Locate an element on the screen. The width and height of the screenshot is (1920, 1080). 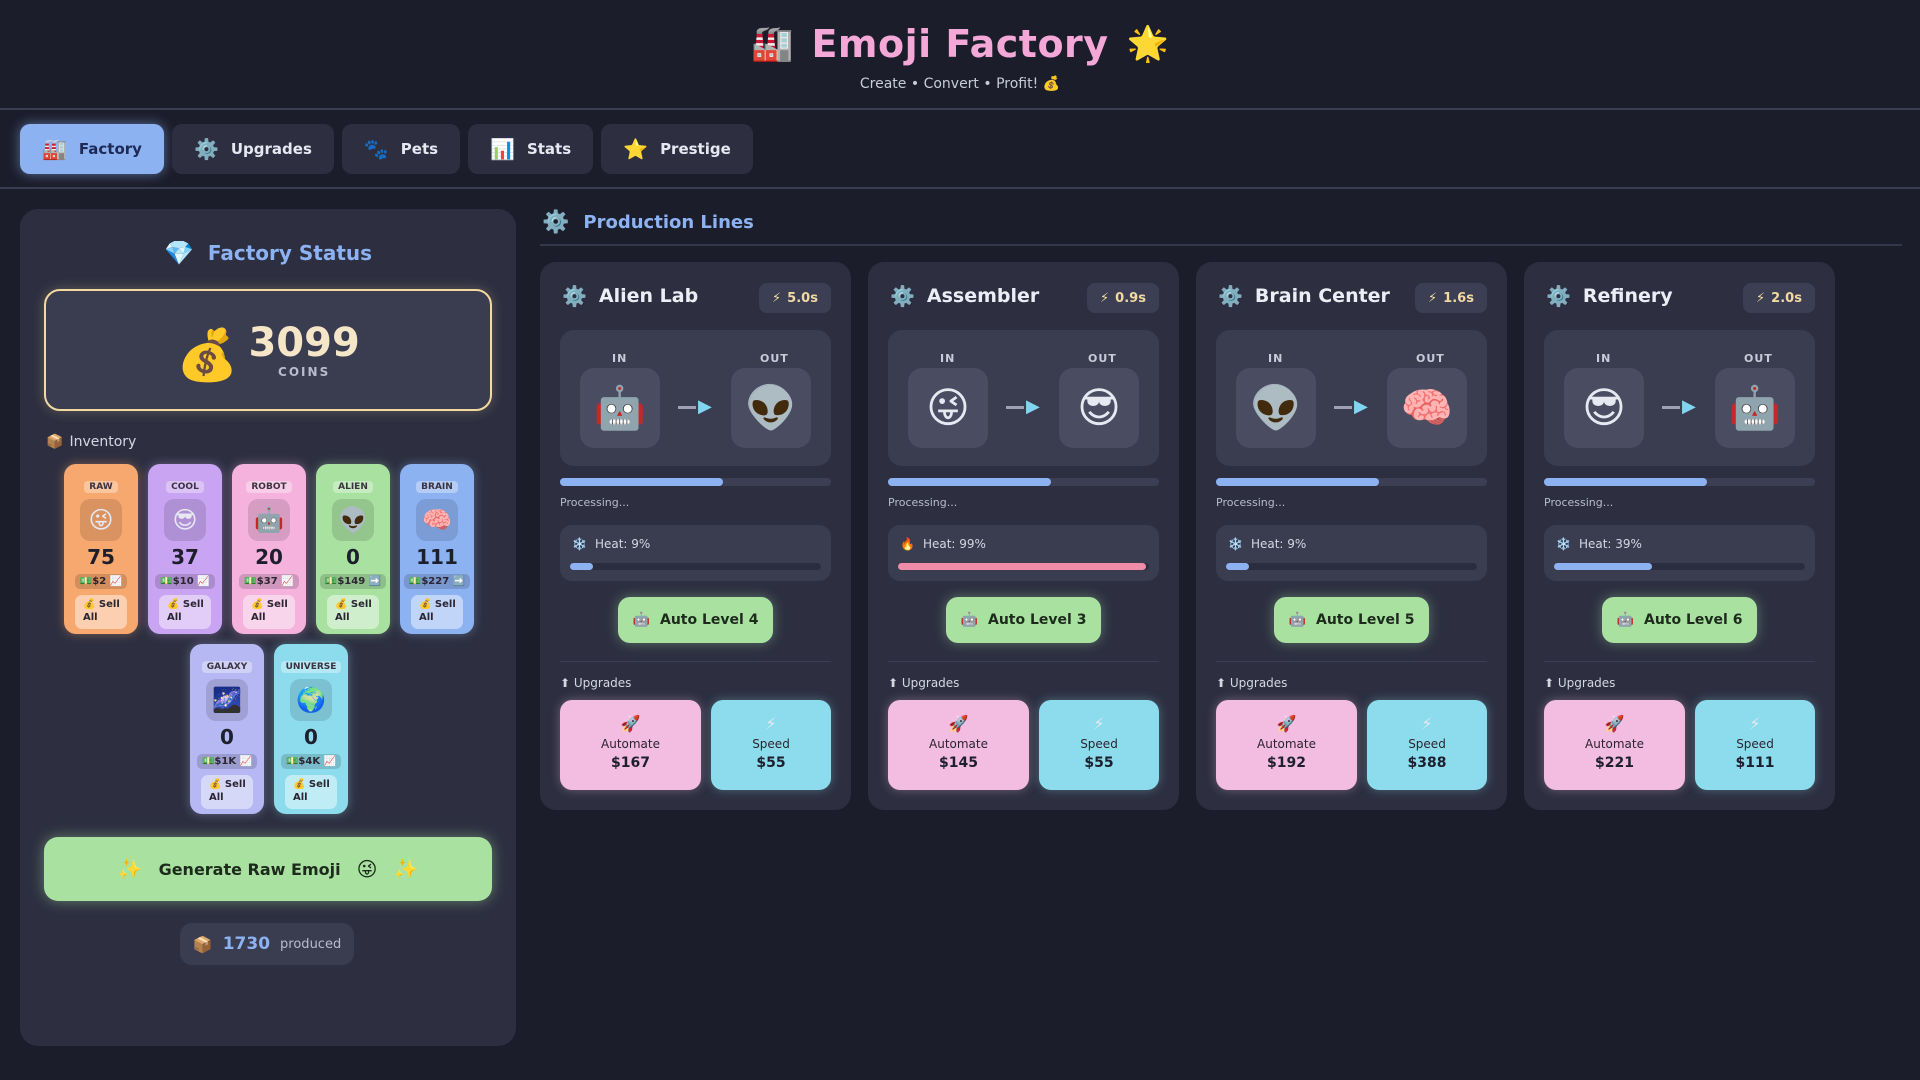
output-emoji-icon: 🧠 is located at coordinates (1427, 408).